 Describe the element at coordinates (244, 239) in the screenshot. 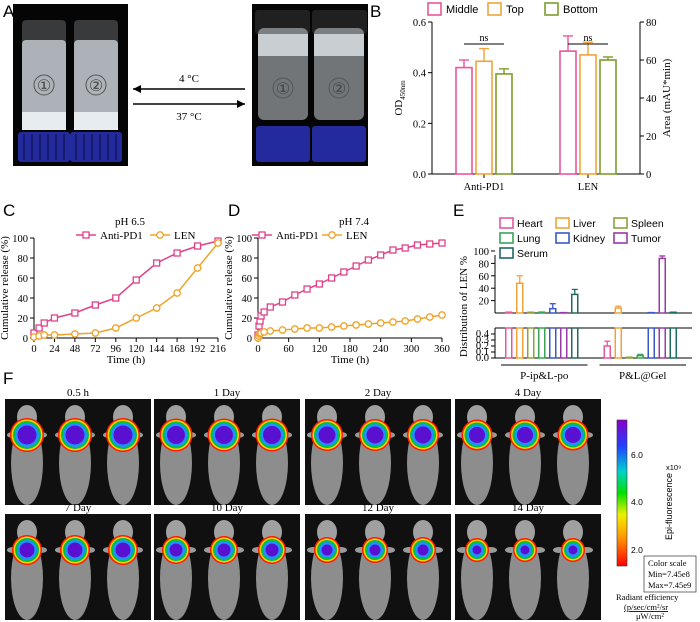

I see `y-tick-label: 100` at that location.